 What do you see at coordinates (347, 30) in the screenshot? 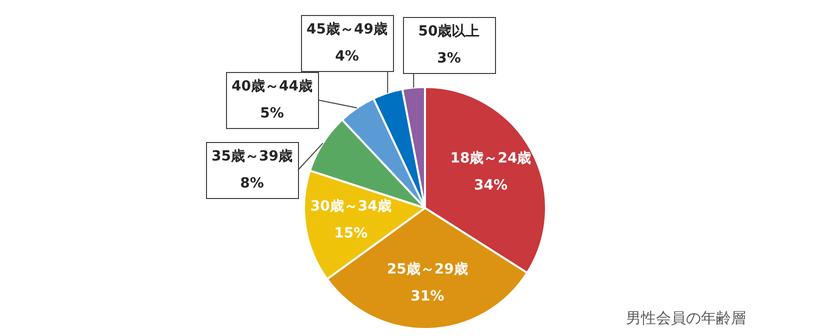
I see `slice-label: 45歳～49歳` at bounding box center [347, 30].